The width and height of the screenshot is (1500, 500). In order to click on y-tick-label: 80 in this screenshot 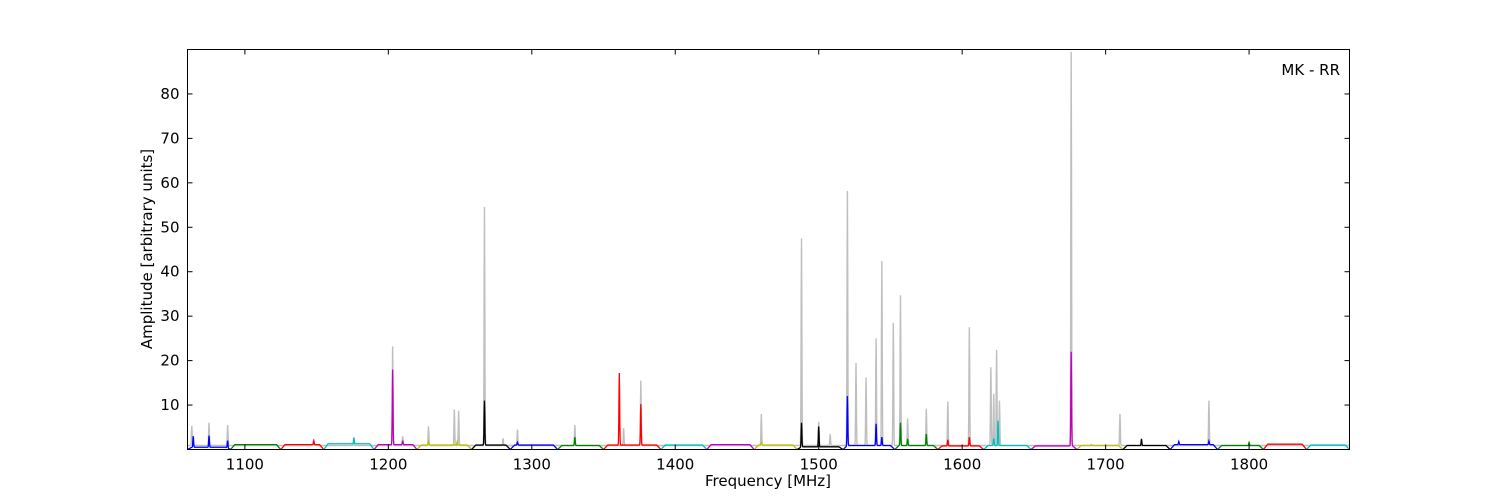, I will do `click(169, 94)`.